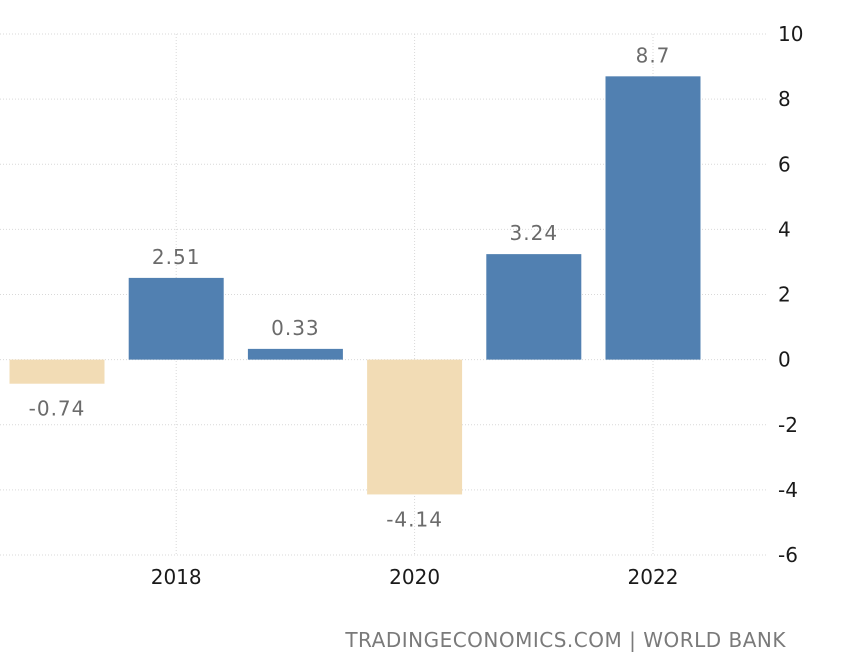  What do you see at coordinates (653, 577) in the screenshot?
I see `x-tick-label: 2022` at bounding box center [653, 577].